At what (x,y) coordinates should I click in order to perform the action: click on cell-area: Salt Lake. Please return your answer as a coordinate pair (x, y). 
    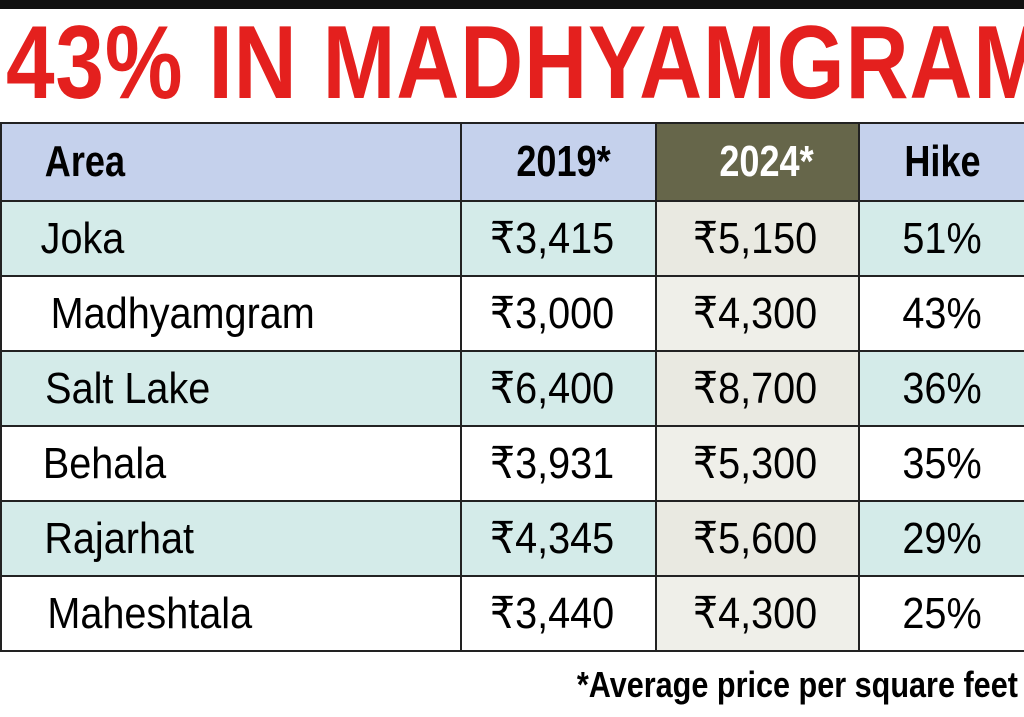
    Looking at the image, I should click on (231, 388).